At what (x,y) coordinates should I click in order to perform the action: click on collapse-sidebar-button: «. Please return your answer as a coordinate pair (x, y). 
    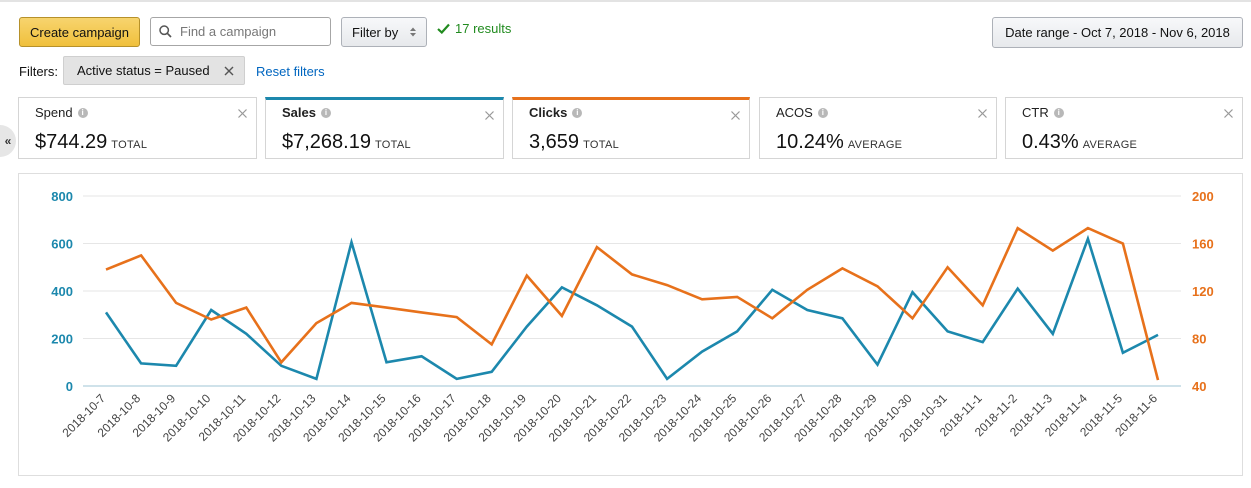
    Looking at the image, I should click on (8, 141).